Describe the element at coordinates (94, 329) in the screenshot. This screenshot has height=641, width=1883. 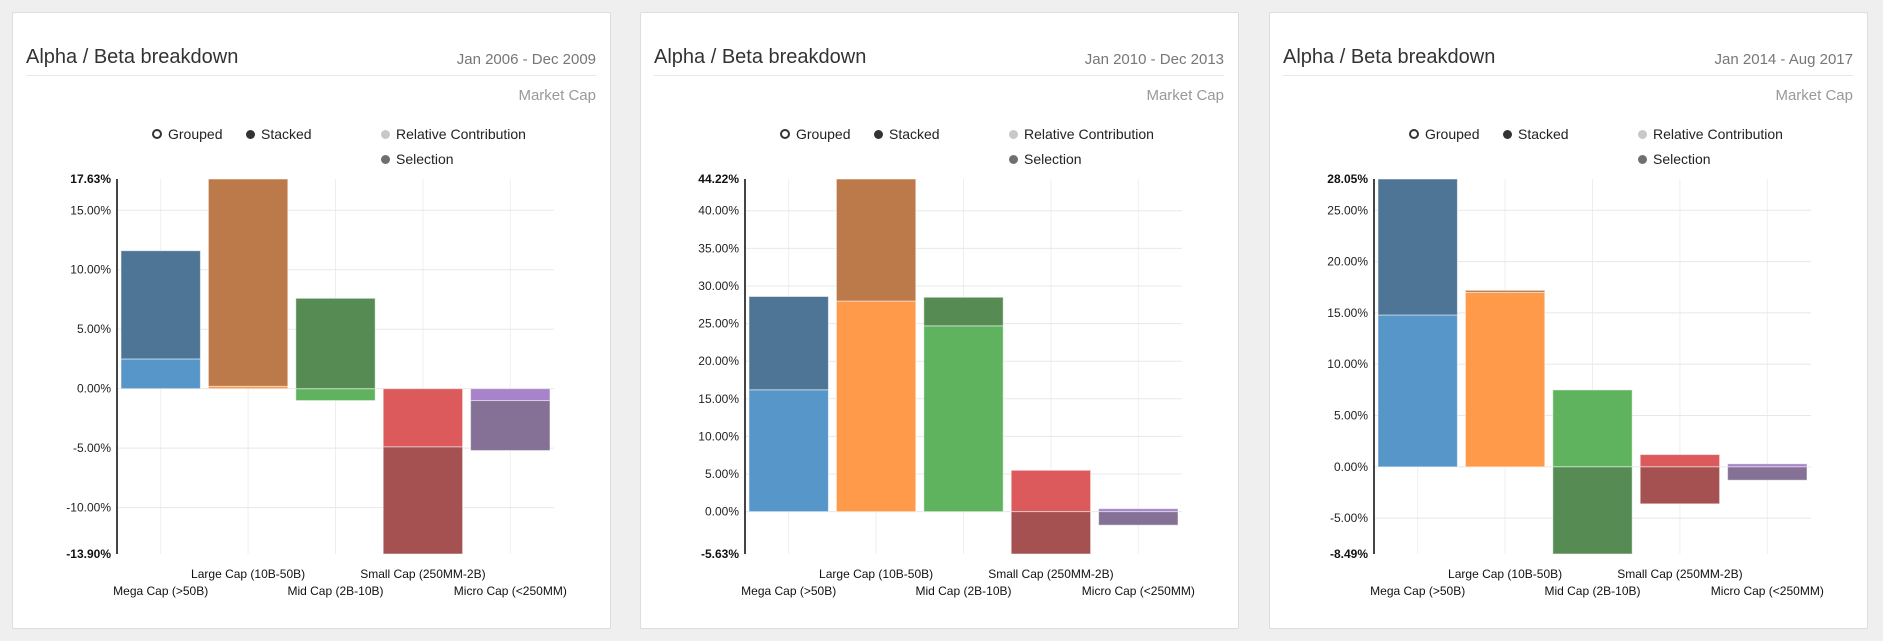
I see `y-tick-label: 5.00%` at that location.